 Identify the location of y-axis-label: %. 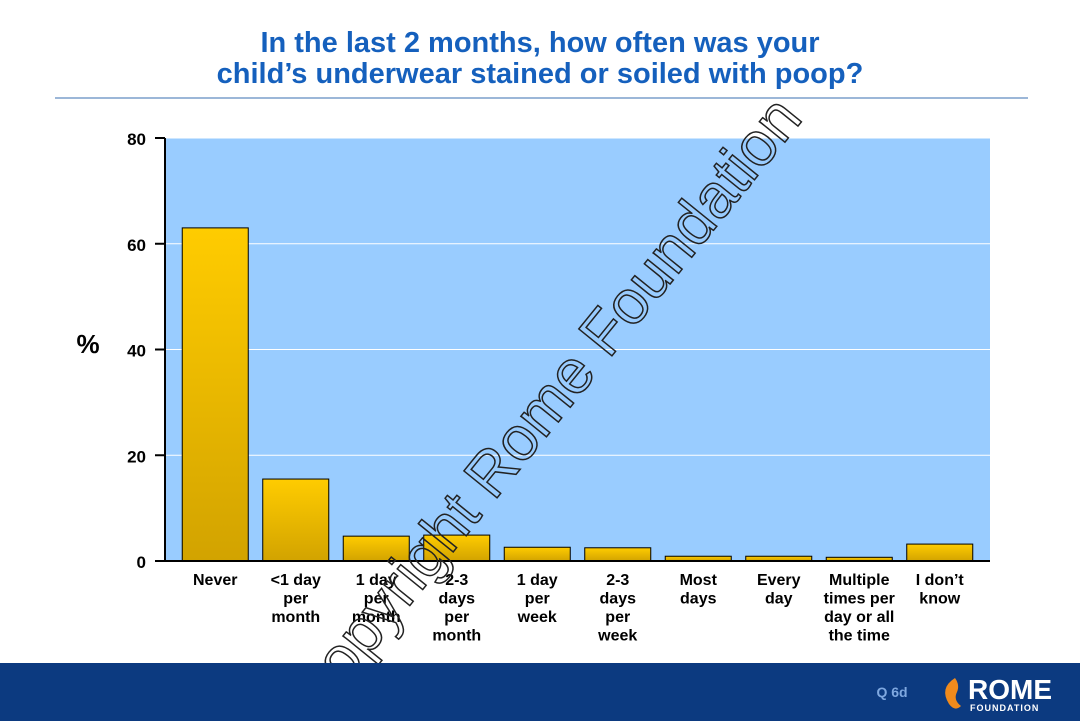
(87, 344).